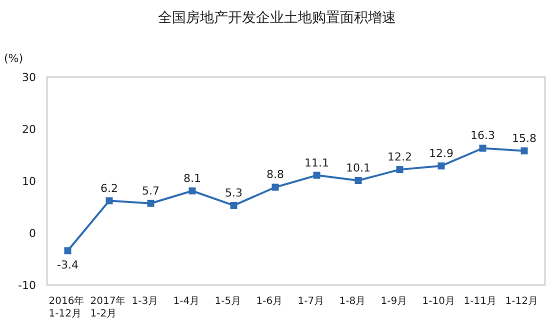  What do you see at coordinates (524, 138) in the screenshot?
I see `data-label: 15.8` at bounding box center [524, 138].